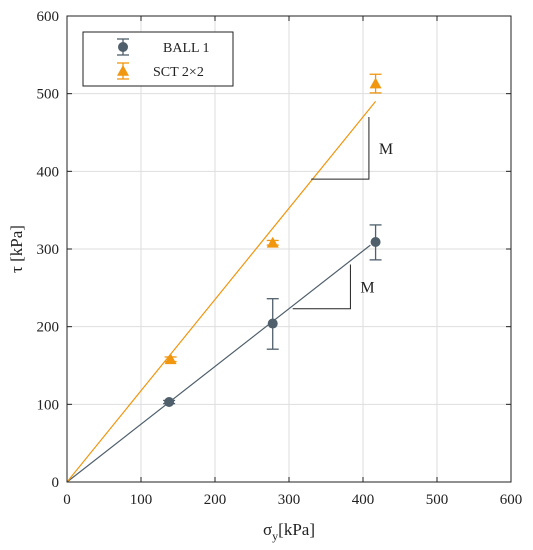  What do you see at coordinates (363, 500) in the screenshot?
I see `x-tick-label: 400` at bounding box center [363, 500].